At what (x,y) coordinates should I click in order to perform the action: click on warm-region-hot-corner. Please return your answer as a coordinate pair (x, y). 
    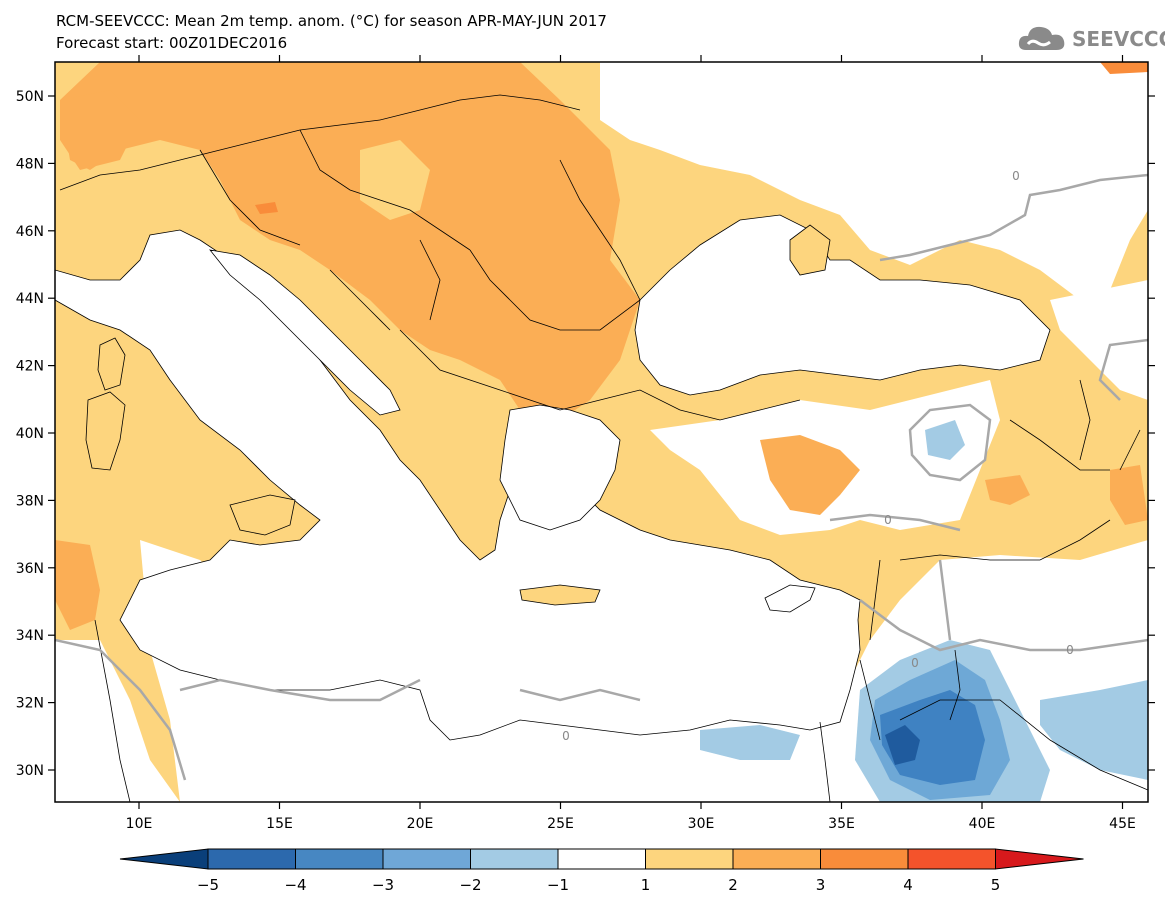
    Looking at the image, I should click on (1124, 68).